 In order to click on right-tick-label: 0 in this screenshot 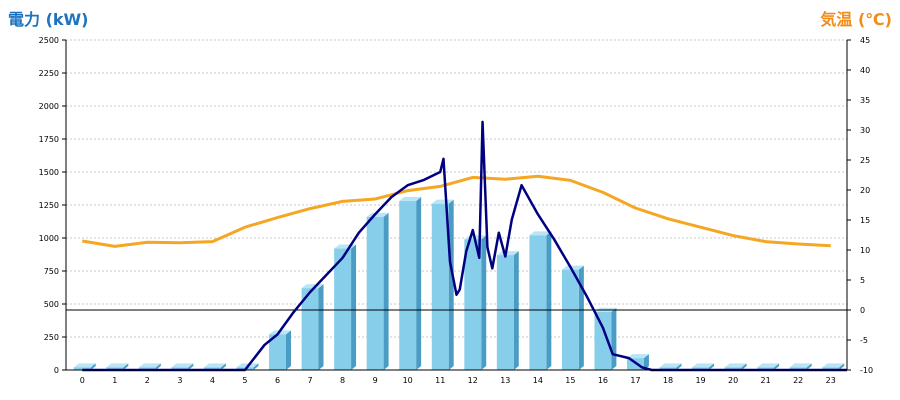, I will do `click(862, 310)`.